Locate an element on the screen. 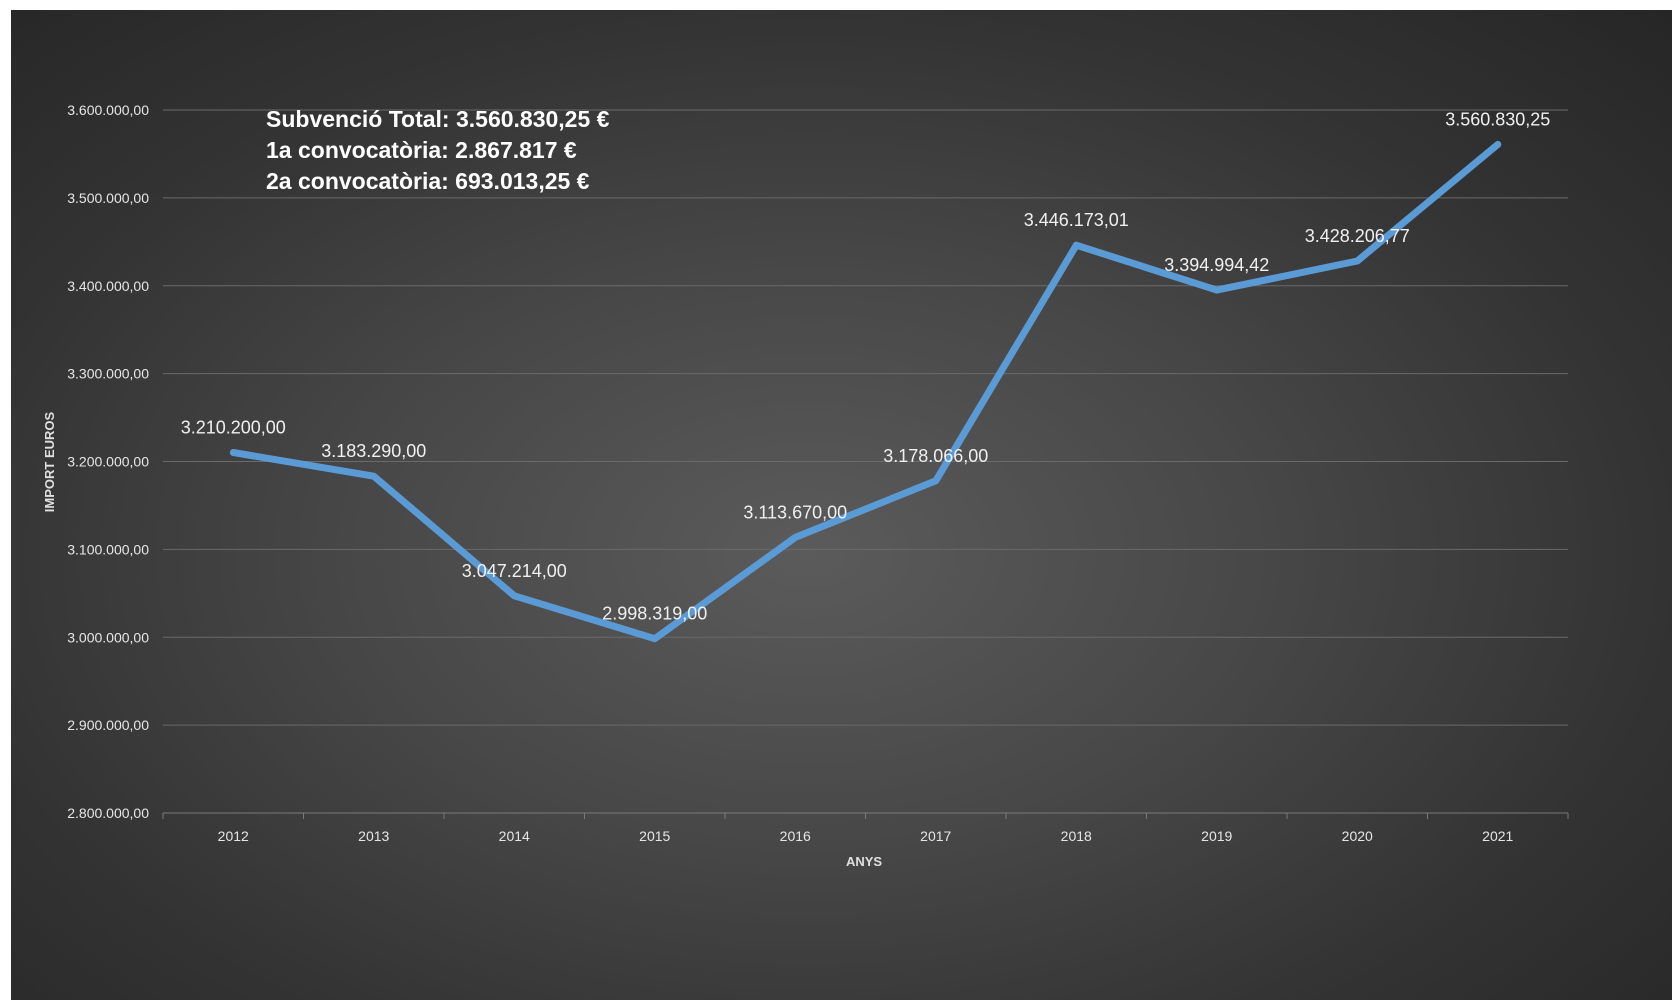  x-tick-label: 2012 is located at coordinates (233, 836).